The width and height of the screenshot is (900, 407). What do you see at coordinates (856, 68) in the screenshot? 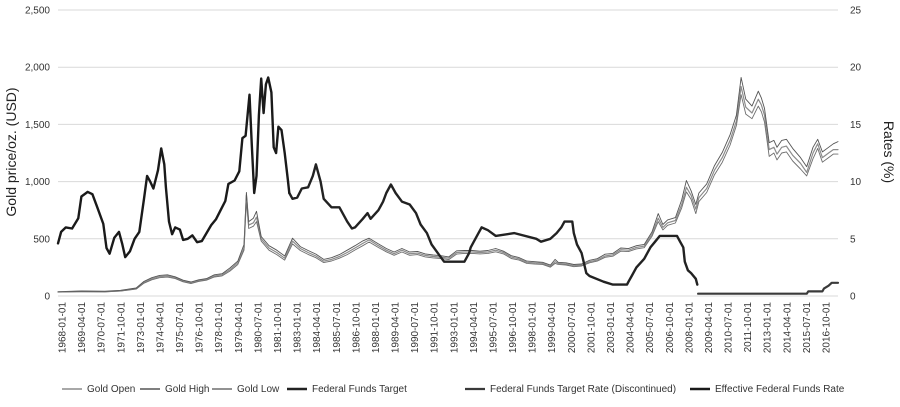
I see `right-y-tick-label: 20` at bounding box center [856, 68].